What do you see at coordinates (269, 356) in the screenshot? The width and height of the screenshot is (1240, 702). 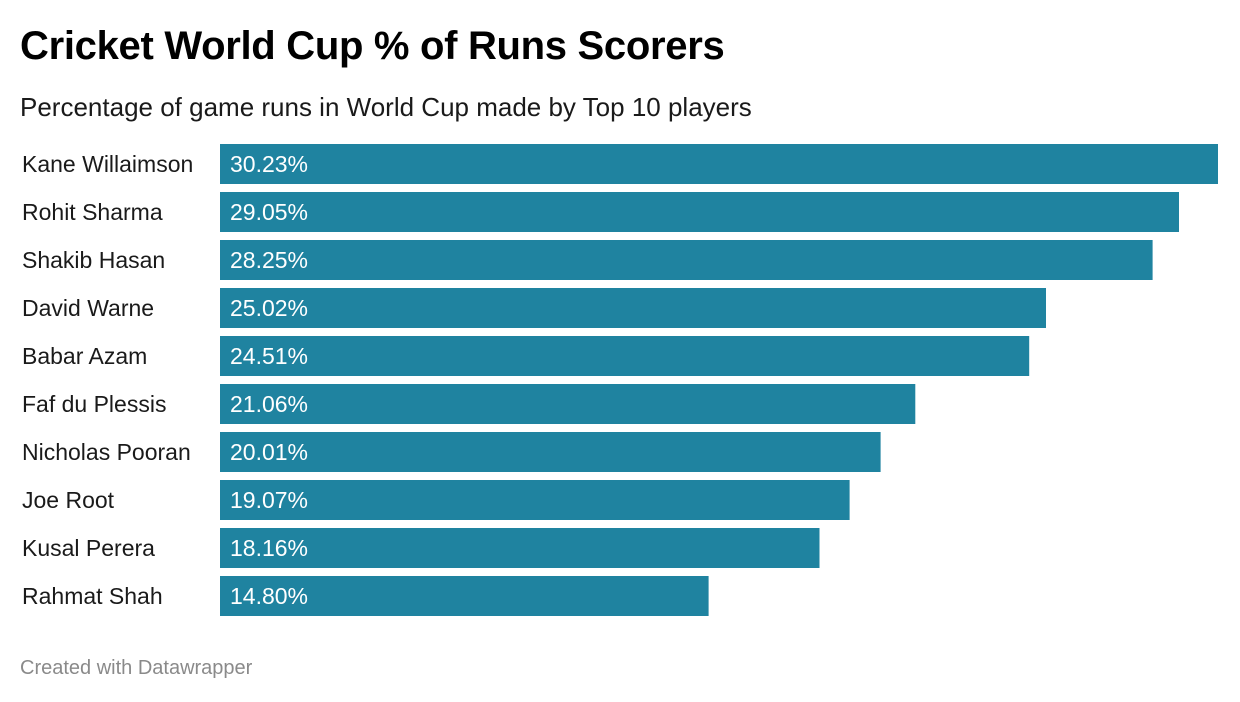 I see `value-label: 24.51%` at bounding box center [269, 356].